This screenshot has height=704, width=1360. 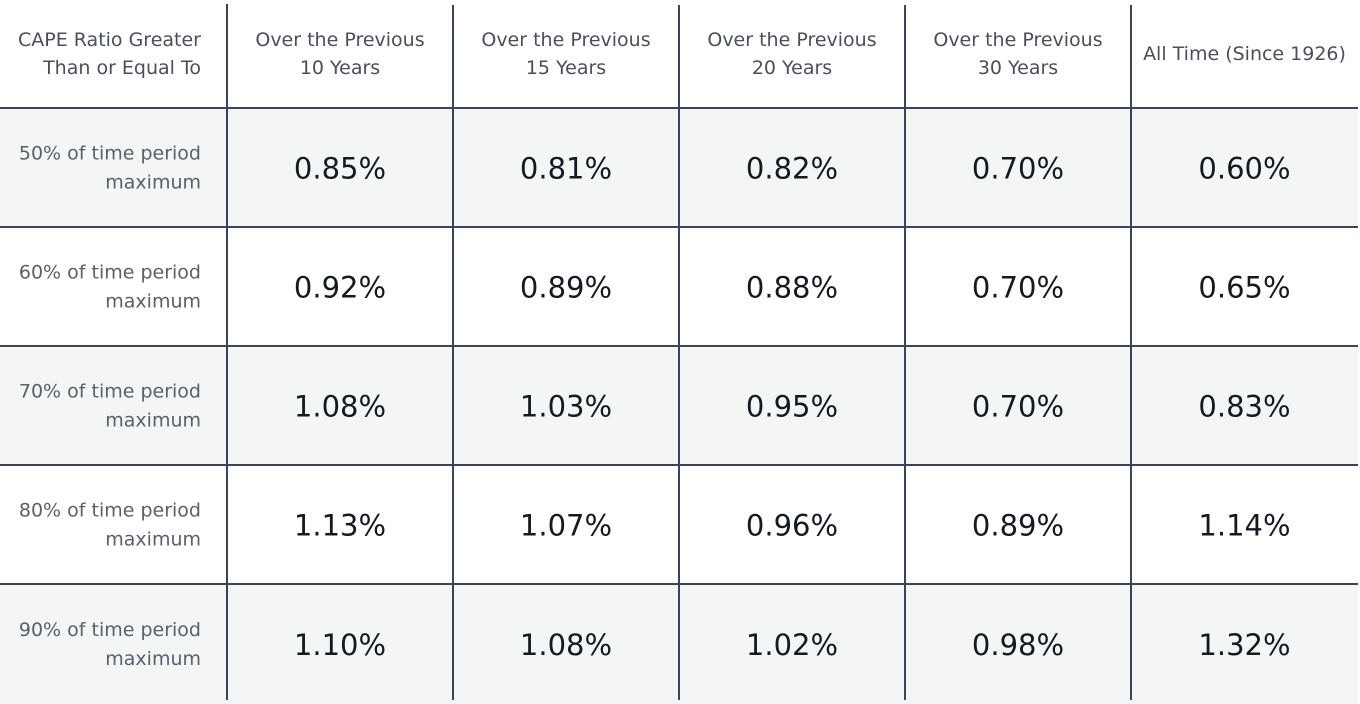 I want to click on value-cell: 1.13%, so click(x=340, y=526).